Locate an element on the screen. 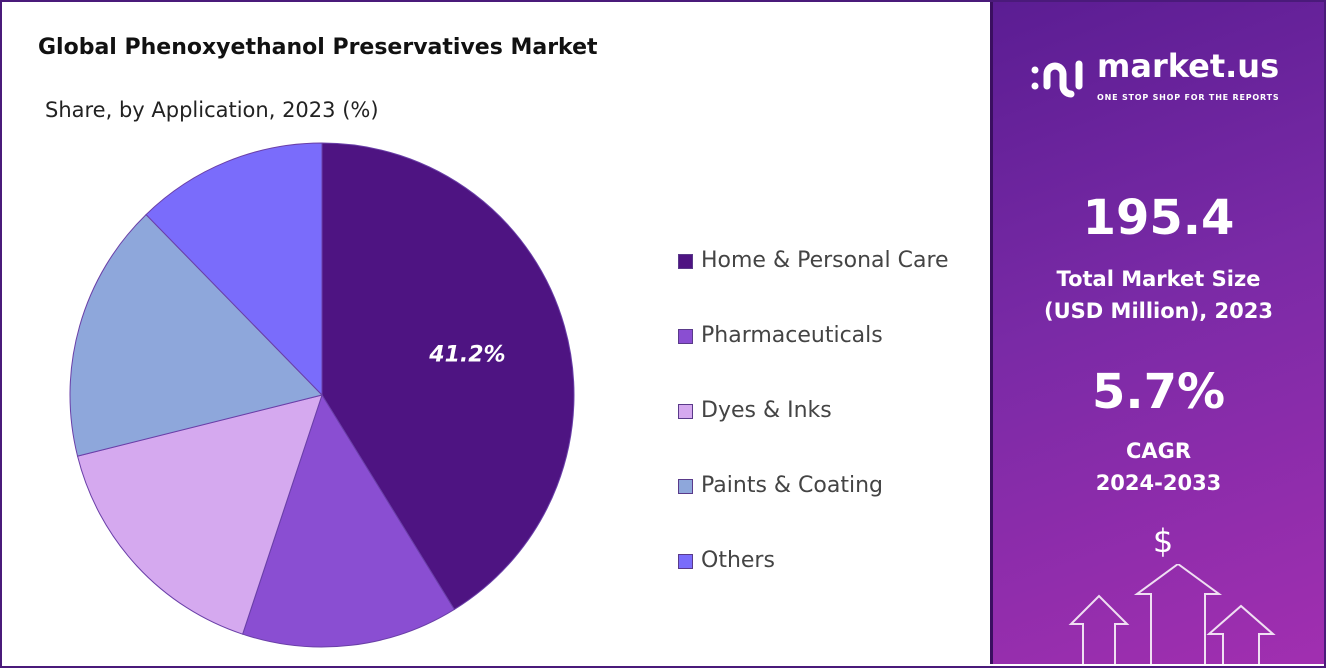 This screenshot has width=1326, height=668. legend-item: Others is located at coordinates (726, 561).